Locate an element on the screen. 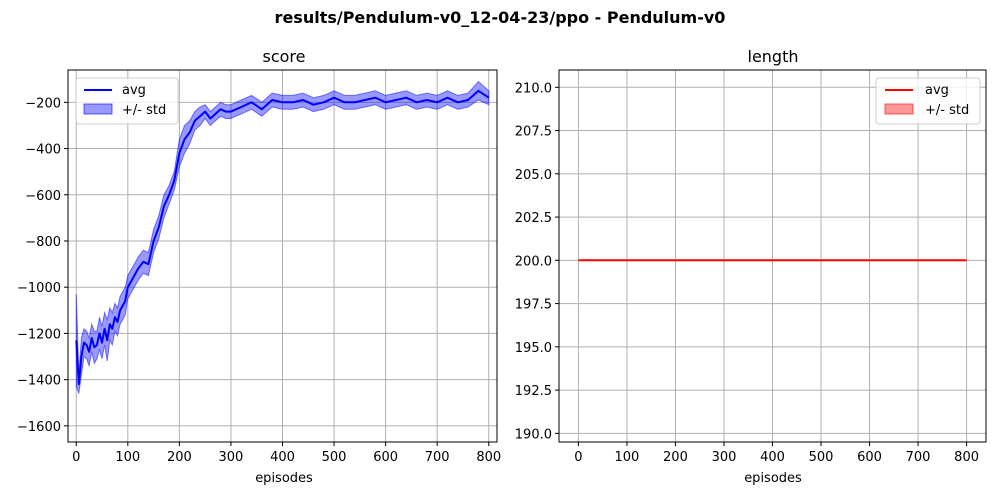 Image resolution: width=1000 pixels, height=500 pixels. length-y-tick-label: 200.0 is located at coordinates (533, 261).